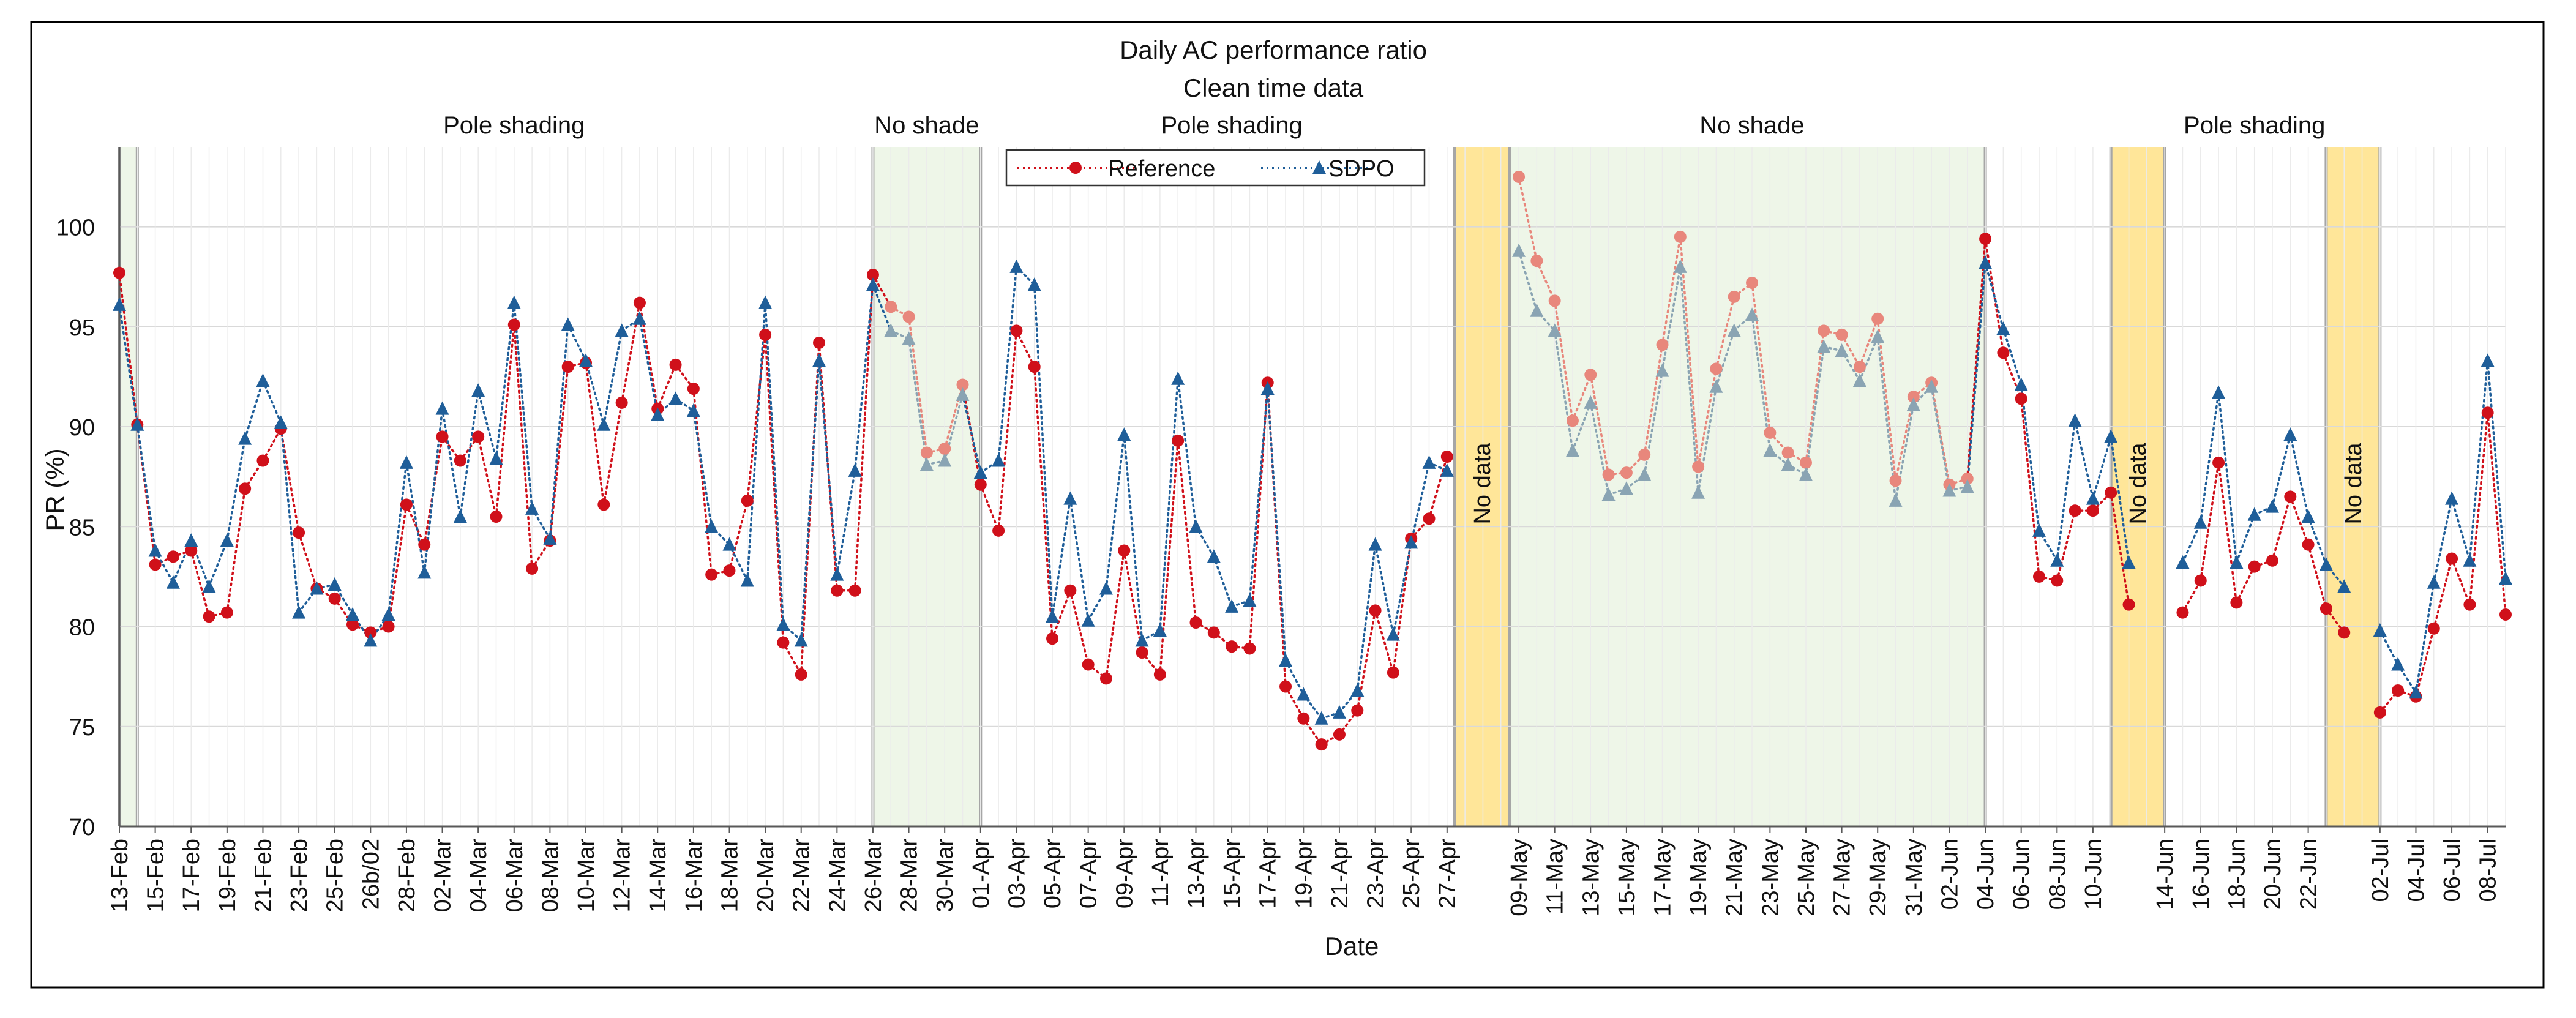  Describe the element at coordinates (1752, 125) in the screenshot. I see `period-annotation: No shade` at that location.